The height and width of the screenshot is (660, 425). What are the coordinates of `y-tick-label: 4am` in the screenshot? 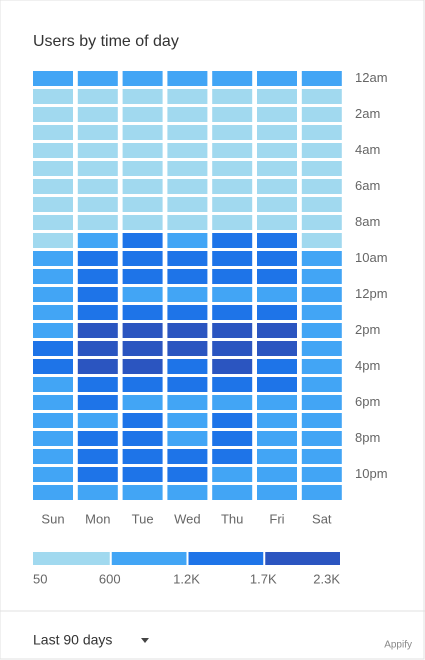 It's located at (367, 149).